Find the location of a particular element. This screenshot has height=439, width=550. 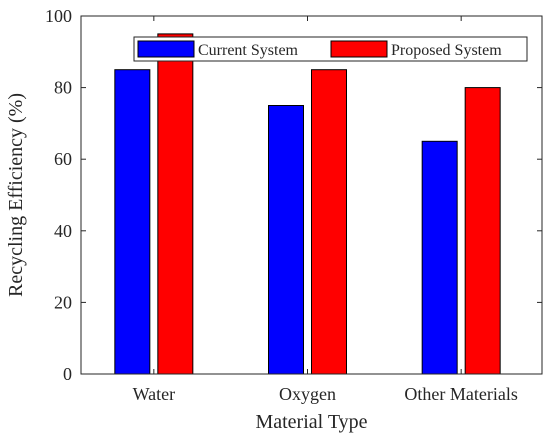

y-tick-label: 40 is located at coordinates (63, 231).